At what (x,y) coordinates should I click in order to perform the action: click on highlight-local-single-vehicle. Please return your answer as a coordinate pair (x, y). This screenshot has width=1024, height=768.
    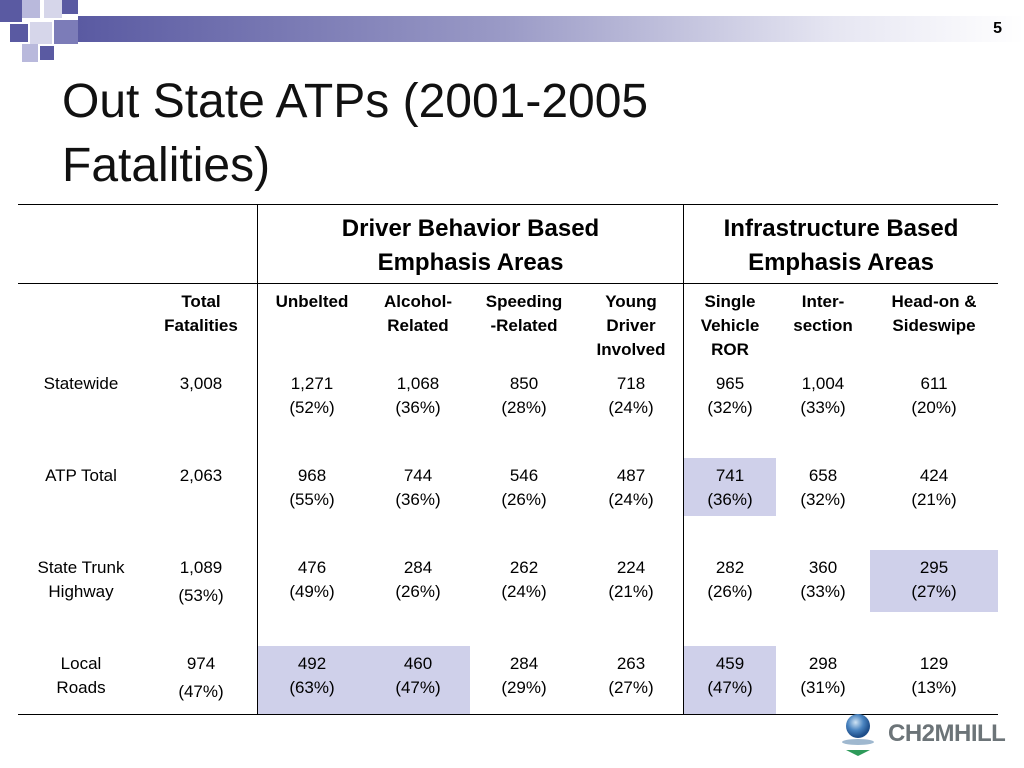
    Looking at the image, I should click on (730, 680).